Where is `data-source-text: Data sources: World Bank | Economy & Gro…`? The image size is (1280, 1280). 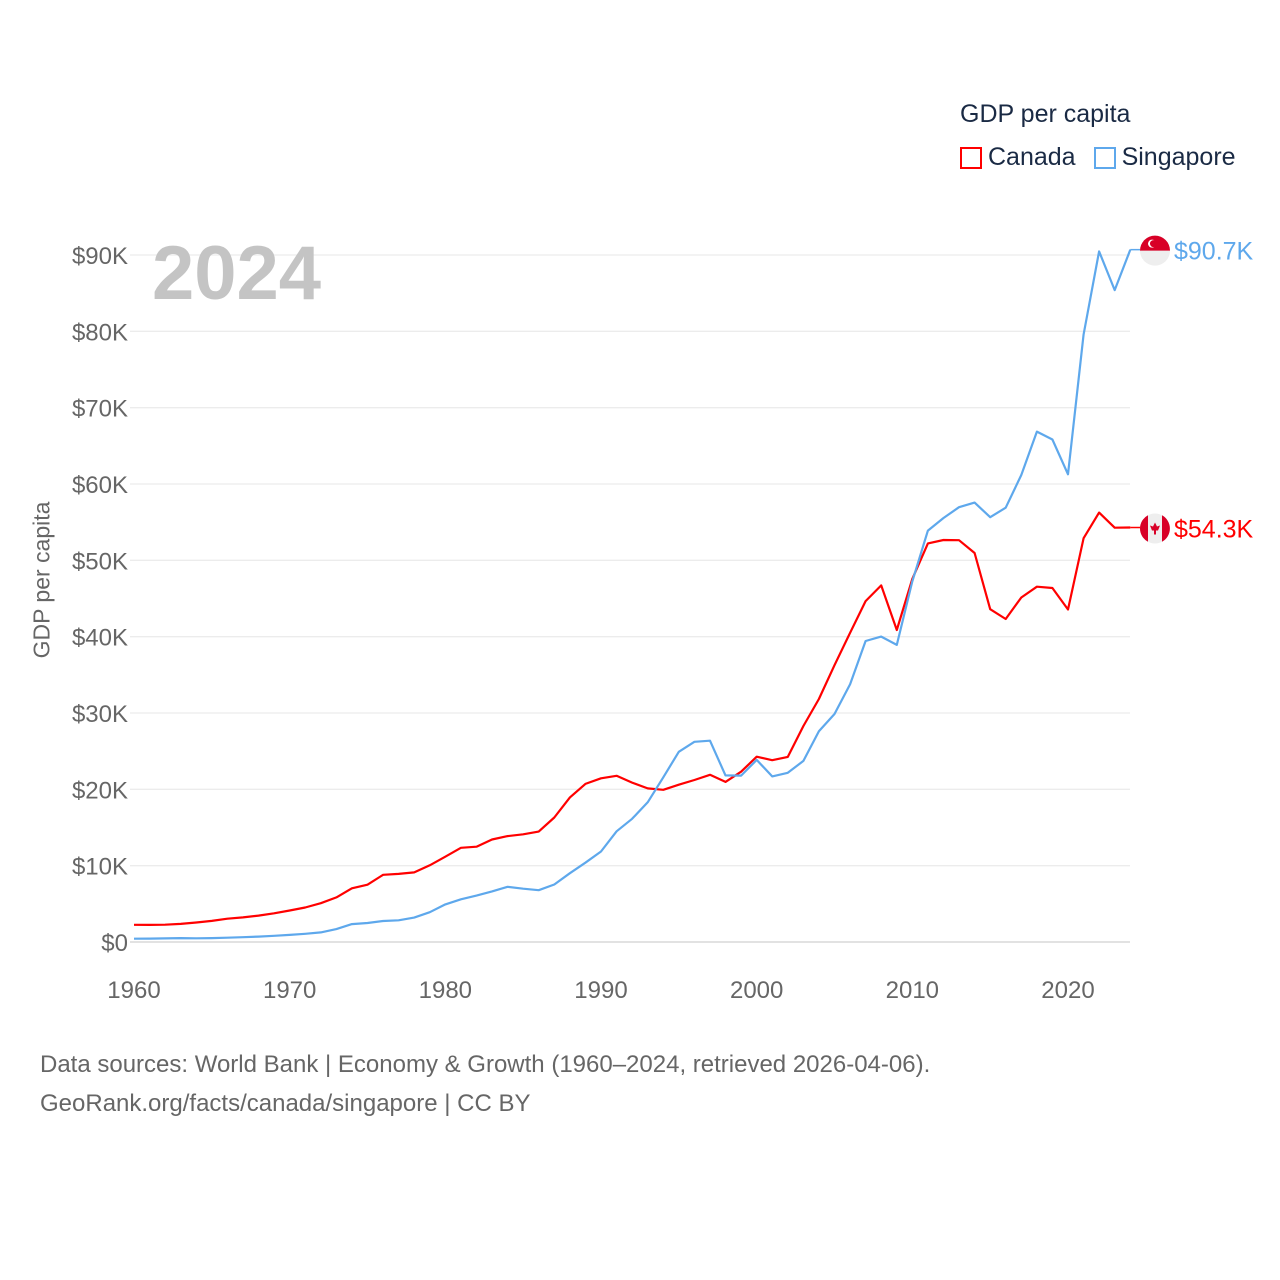 data-source-text: Data sources: World Bank | Economy & Gro… is located at coordinates (485, 1064).